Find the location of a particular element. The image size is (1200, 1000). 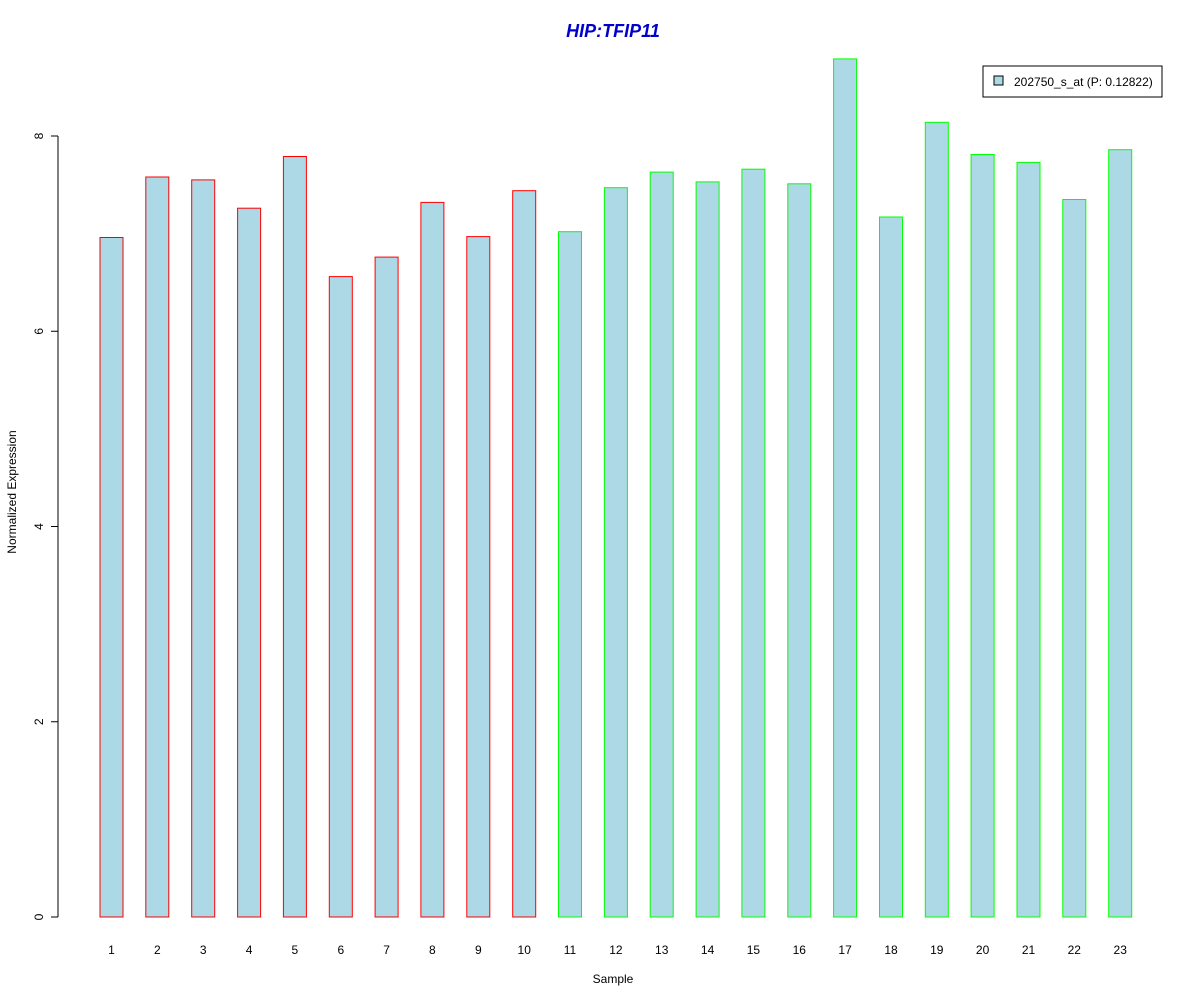

x-tick-label: 13 is located at coordinates (662, 950).